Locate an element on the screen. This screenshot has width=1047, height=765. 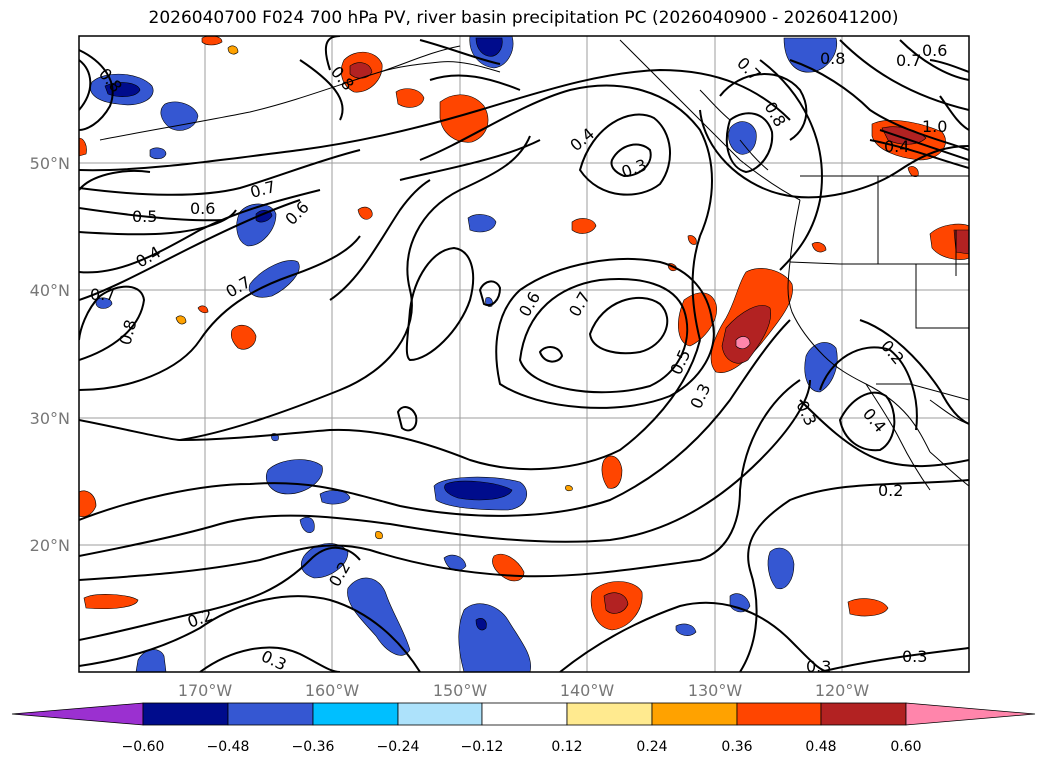
lat-label-50n: 50°N is located at coordinates (50, 163).